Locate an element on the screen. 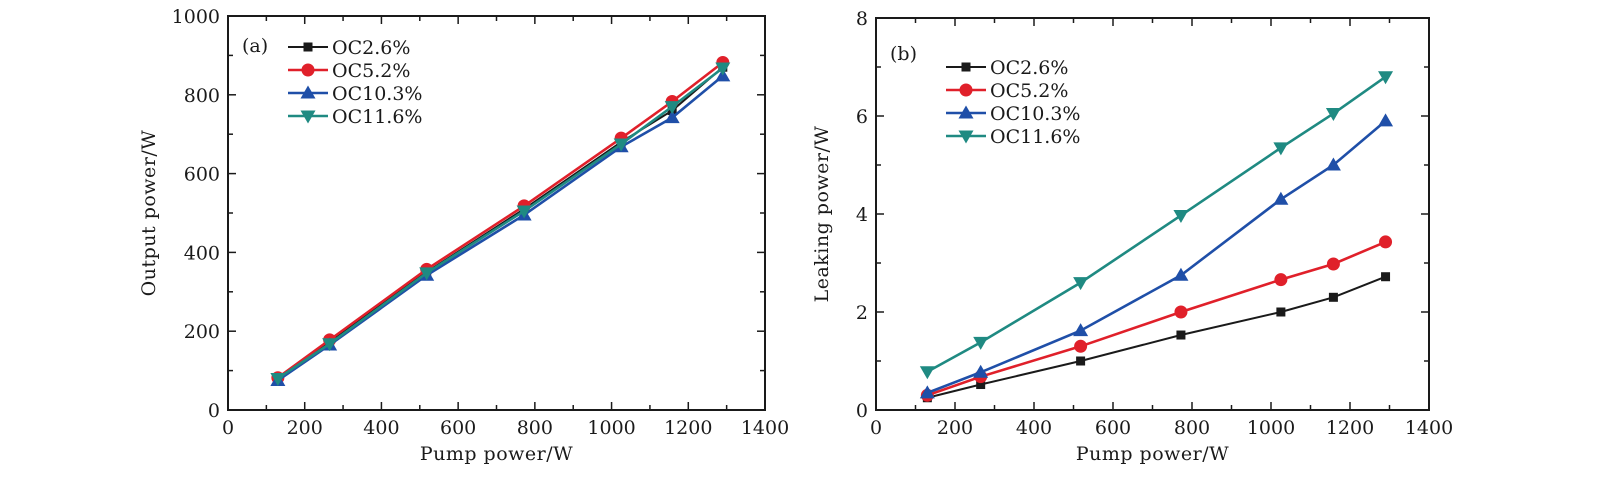 The image size is (1600, 480). panel-label: (b) is located at coordinates (903, 54).